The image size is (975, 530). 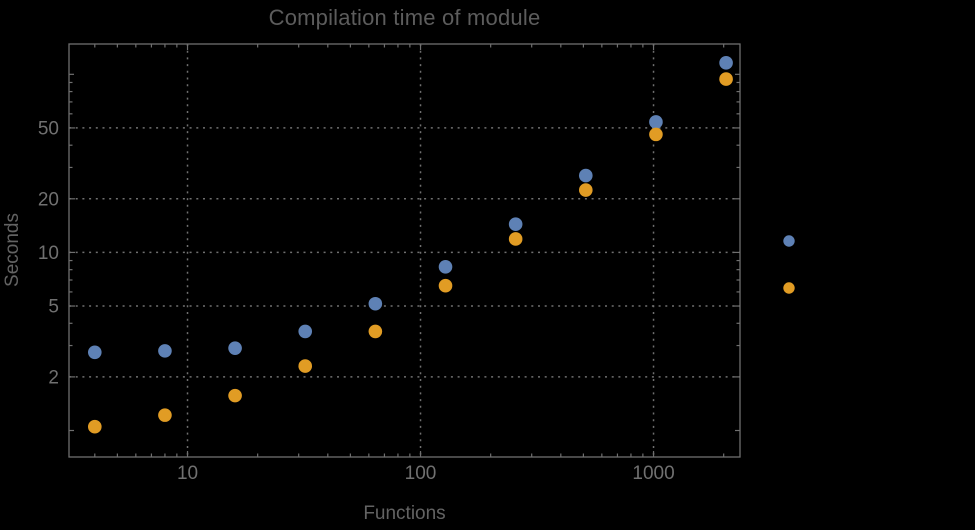 I want to click on x-tick-label: 1000, so click(x=653, y=473).